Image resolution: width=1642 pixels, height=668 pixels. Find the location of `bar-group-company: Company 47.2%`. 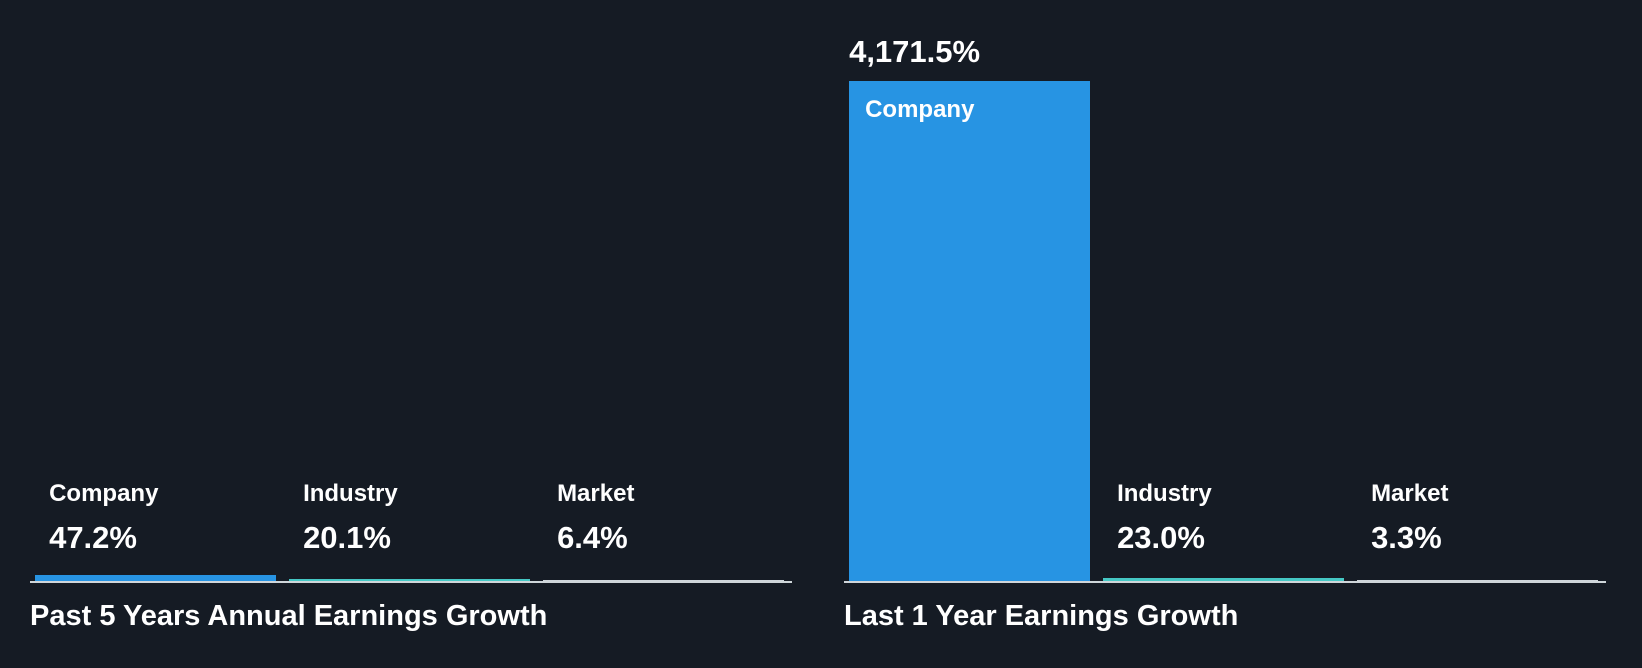

bar-group-company: Company 47.2% is located at coordinates (157, 297).